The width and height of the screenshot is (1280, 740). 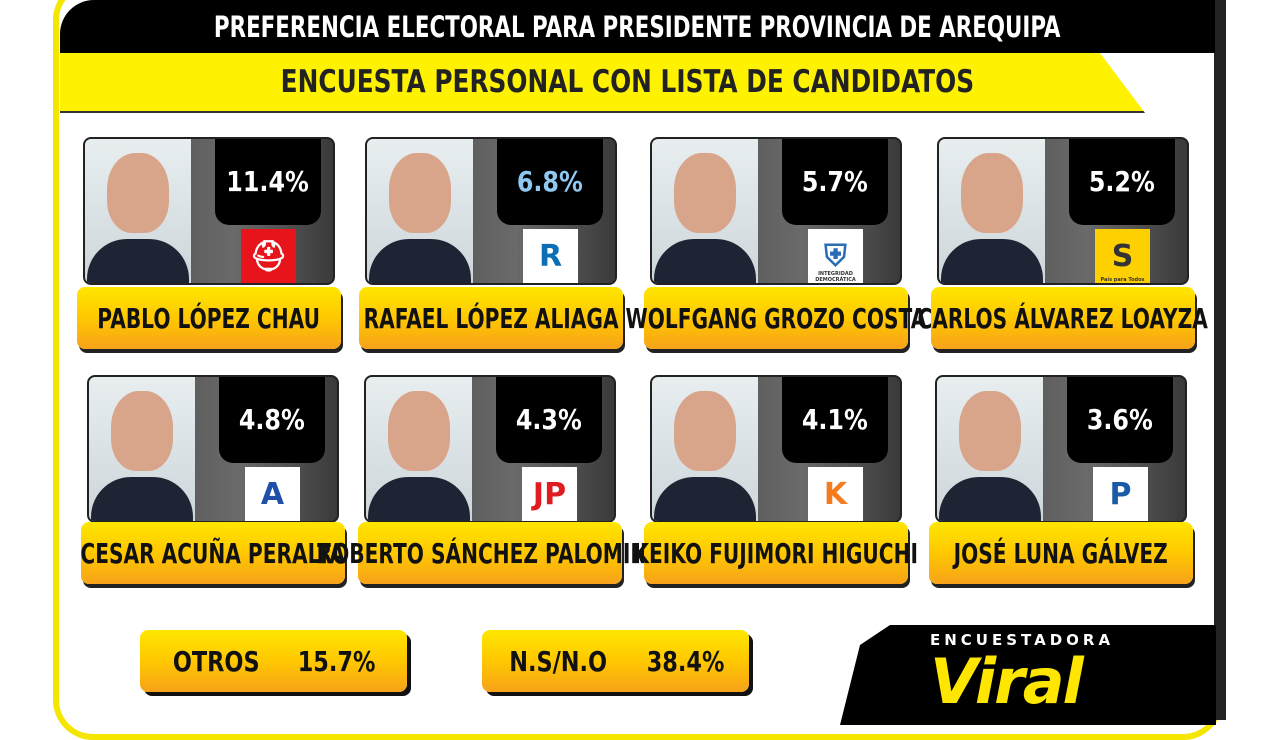 I want to click on others-box: OTROS 15.7%, so click(x=273, y=661).